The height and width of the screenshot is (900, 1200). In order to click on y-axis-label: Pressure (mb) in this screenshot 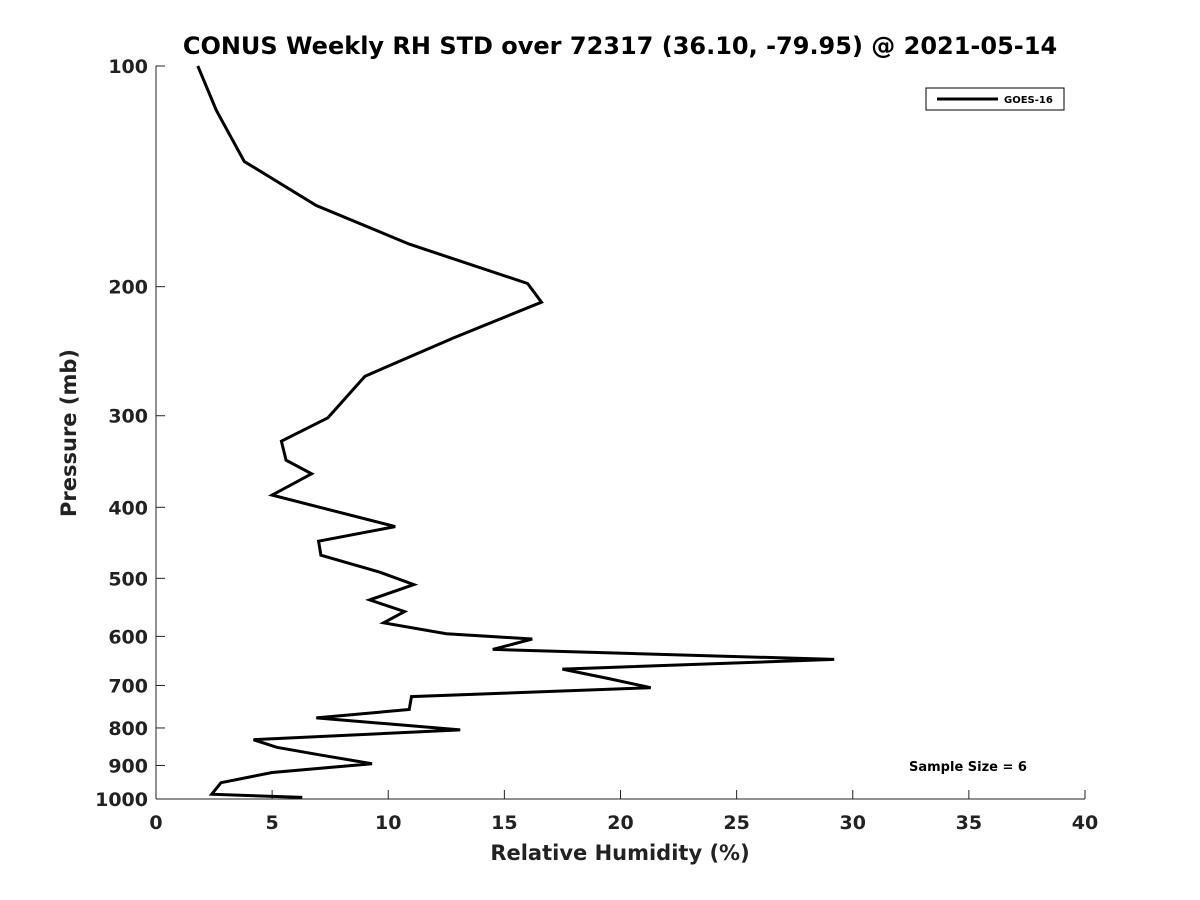, I will do `click(69, 433)`.